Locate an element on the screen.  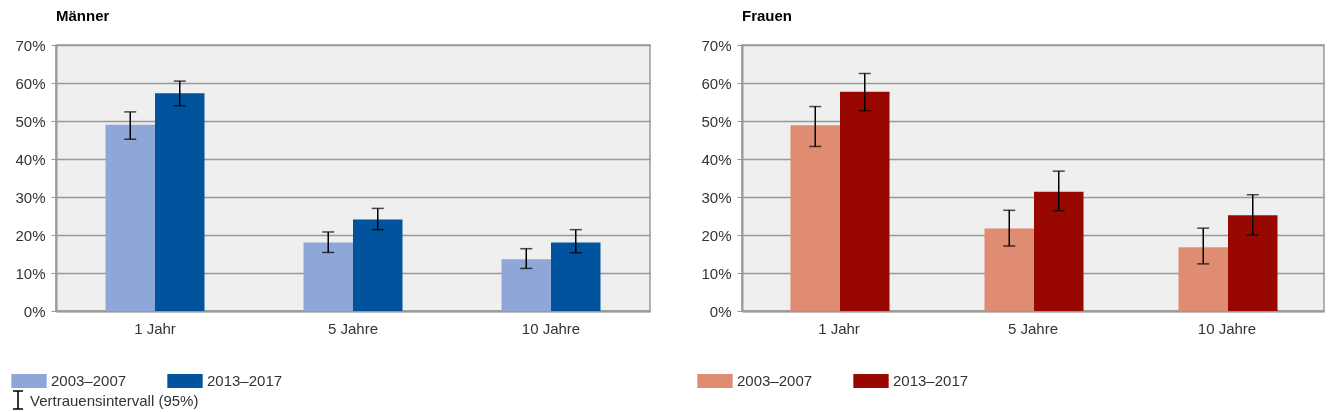
chart-title: Männer is located at coordinates (83, 15).